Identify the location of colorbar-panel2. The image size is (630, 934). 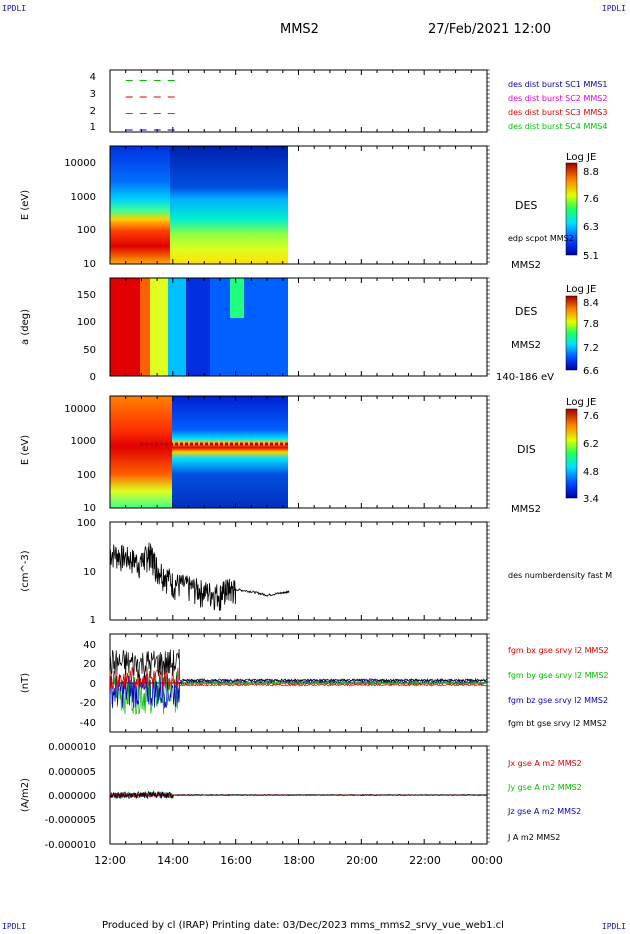
(571, 209).